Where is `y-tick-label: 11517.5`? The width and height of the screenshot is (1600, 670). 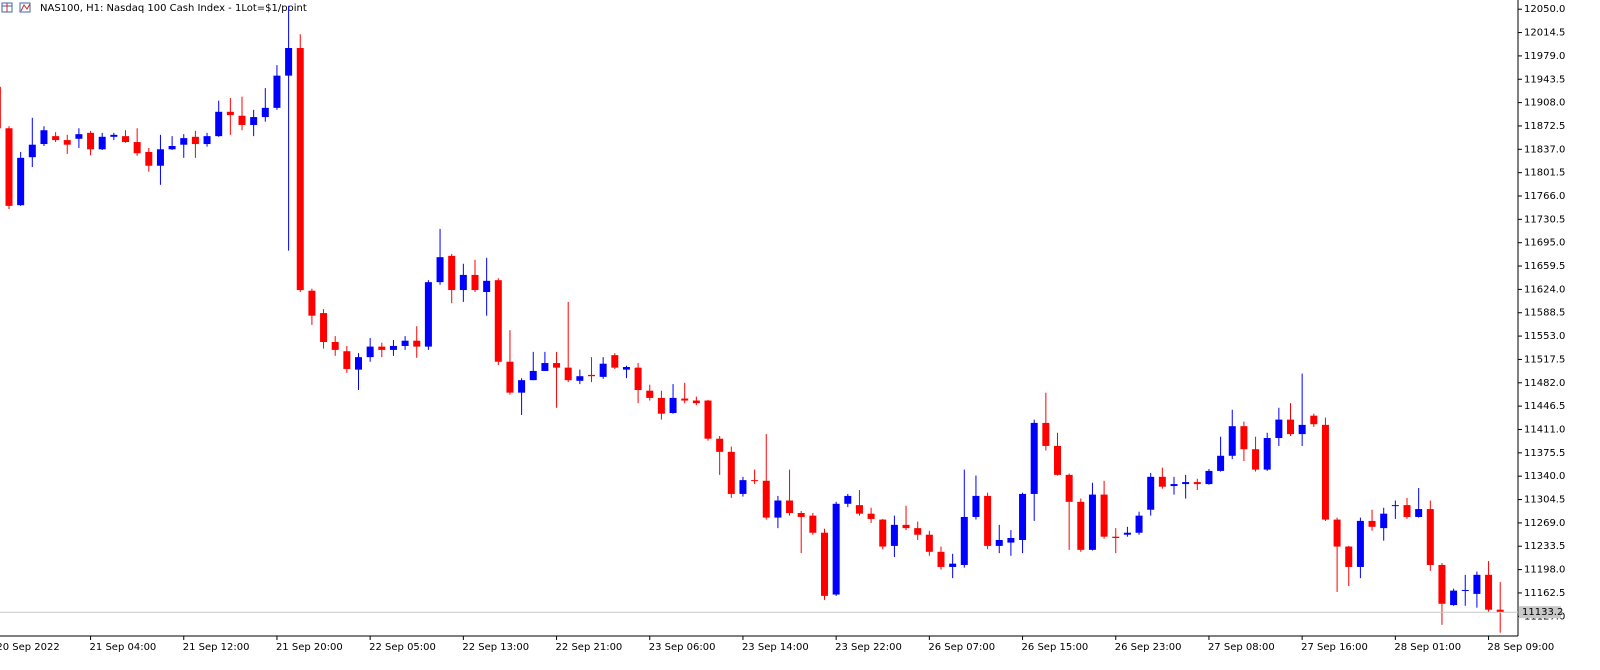
y-tick-label: 11517.5 is located at coordinates (1544, 359).